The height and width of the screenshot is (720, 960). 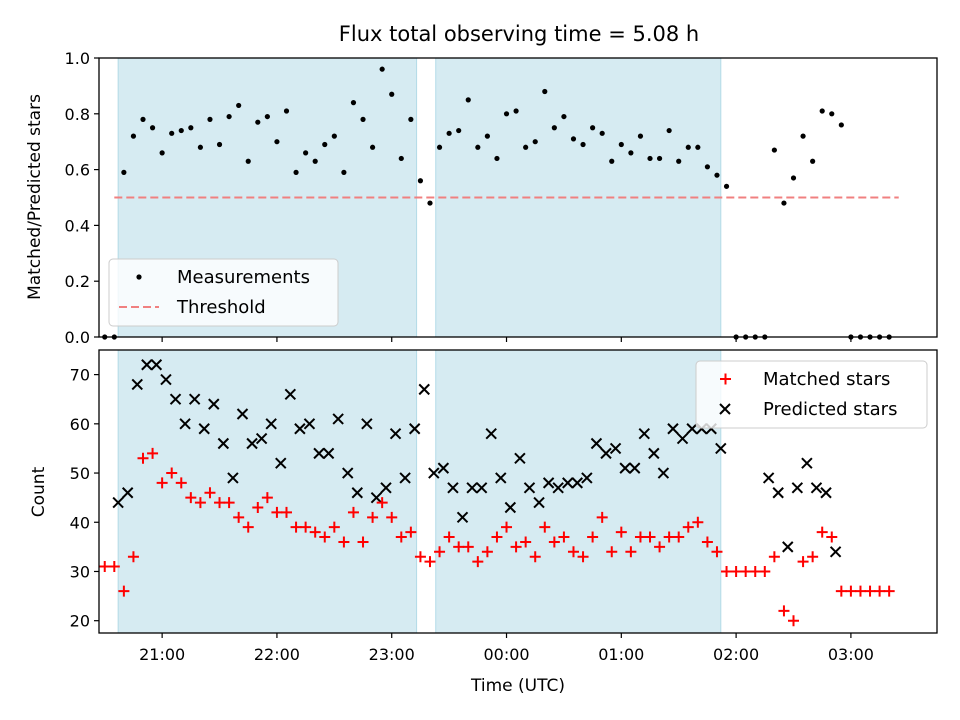 I want to click on legend-predicted-label: Predicted stars, so click(x=830, y=409).